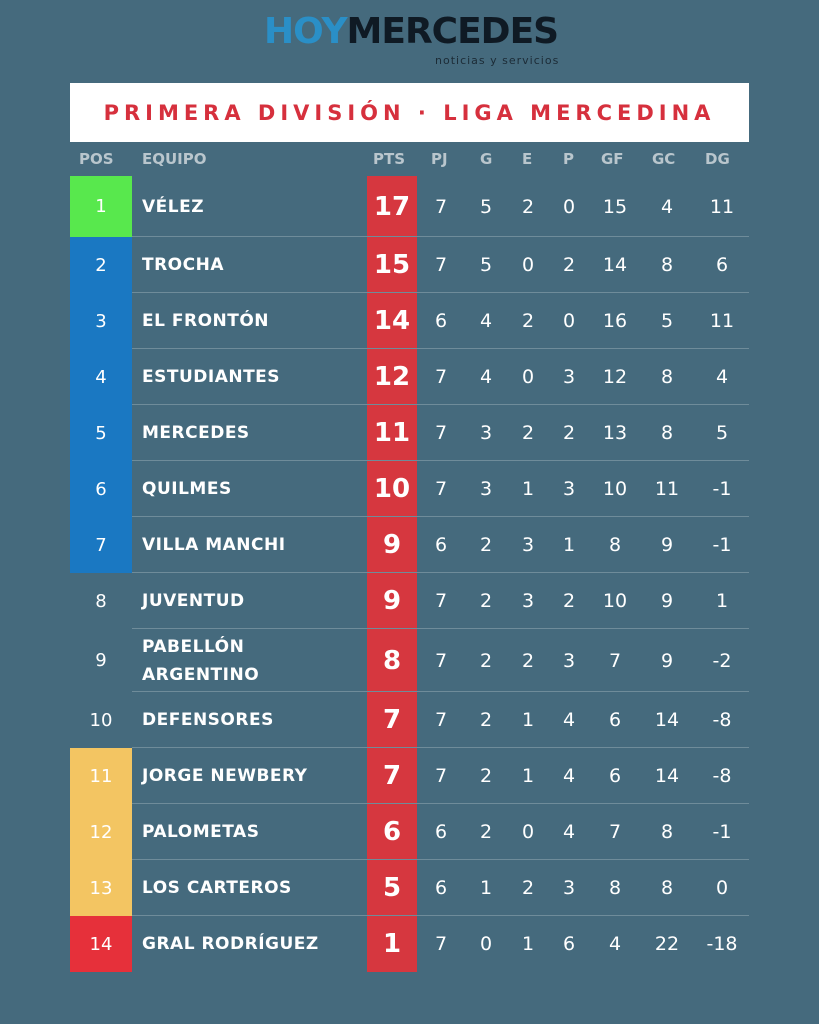 This screenshot has height=1024, width=819. Describe the element at coordinates (569, 321) in the screenshot. I see `p-cell: 0` at that location.